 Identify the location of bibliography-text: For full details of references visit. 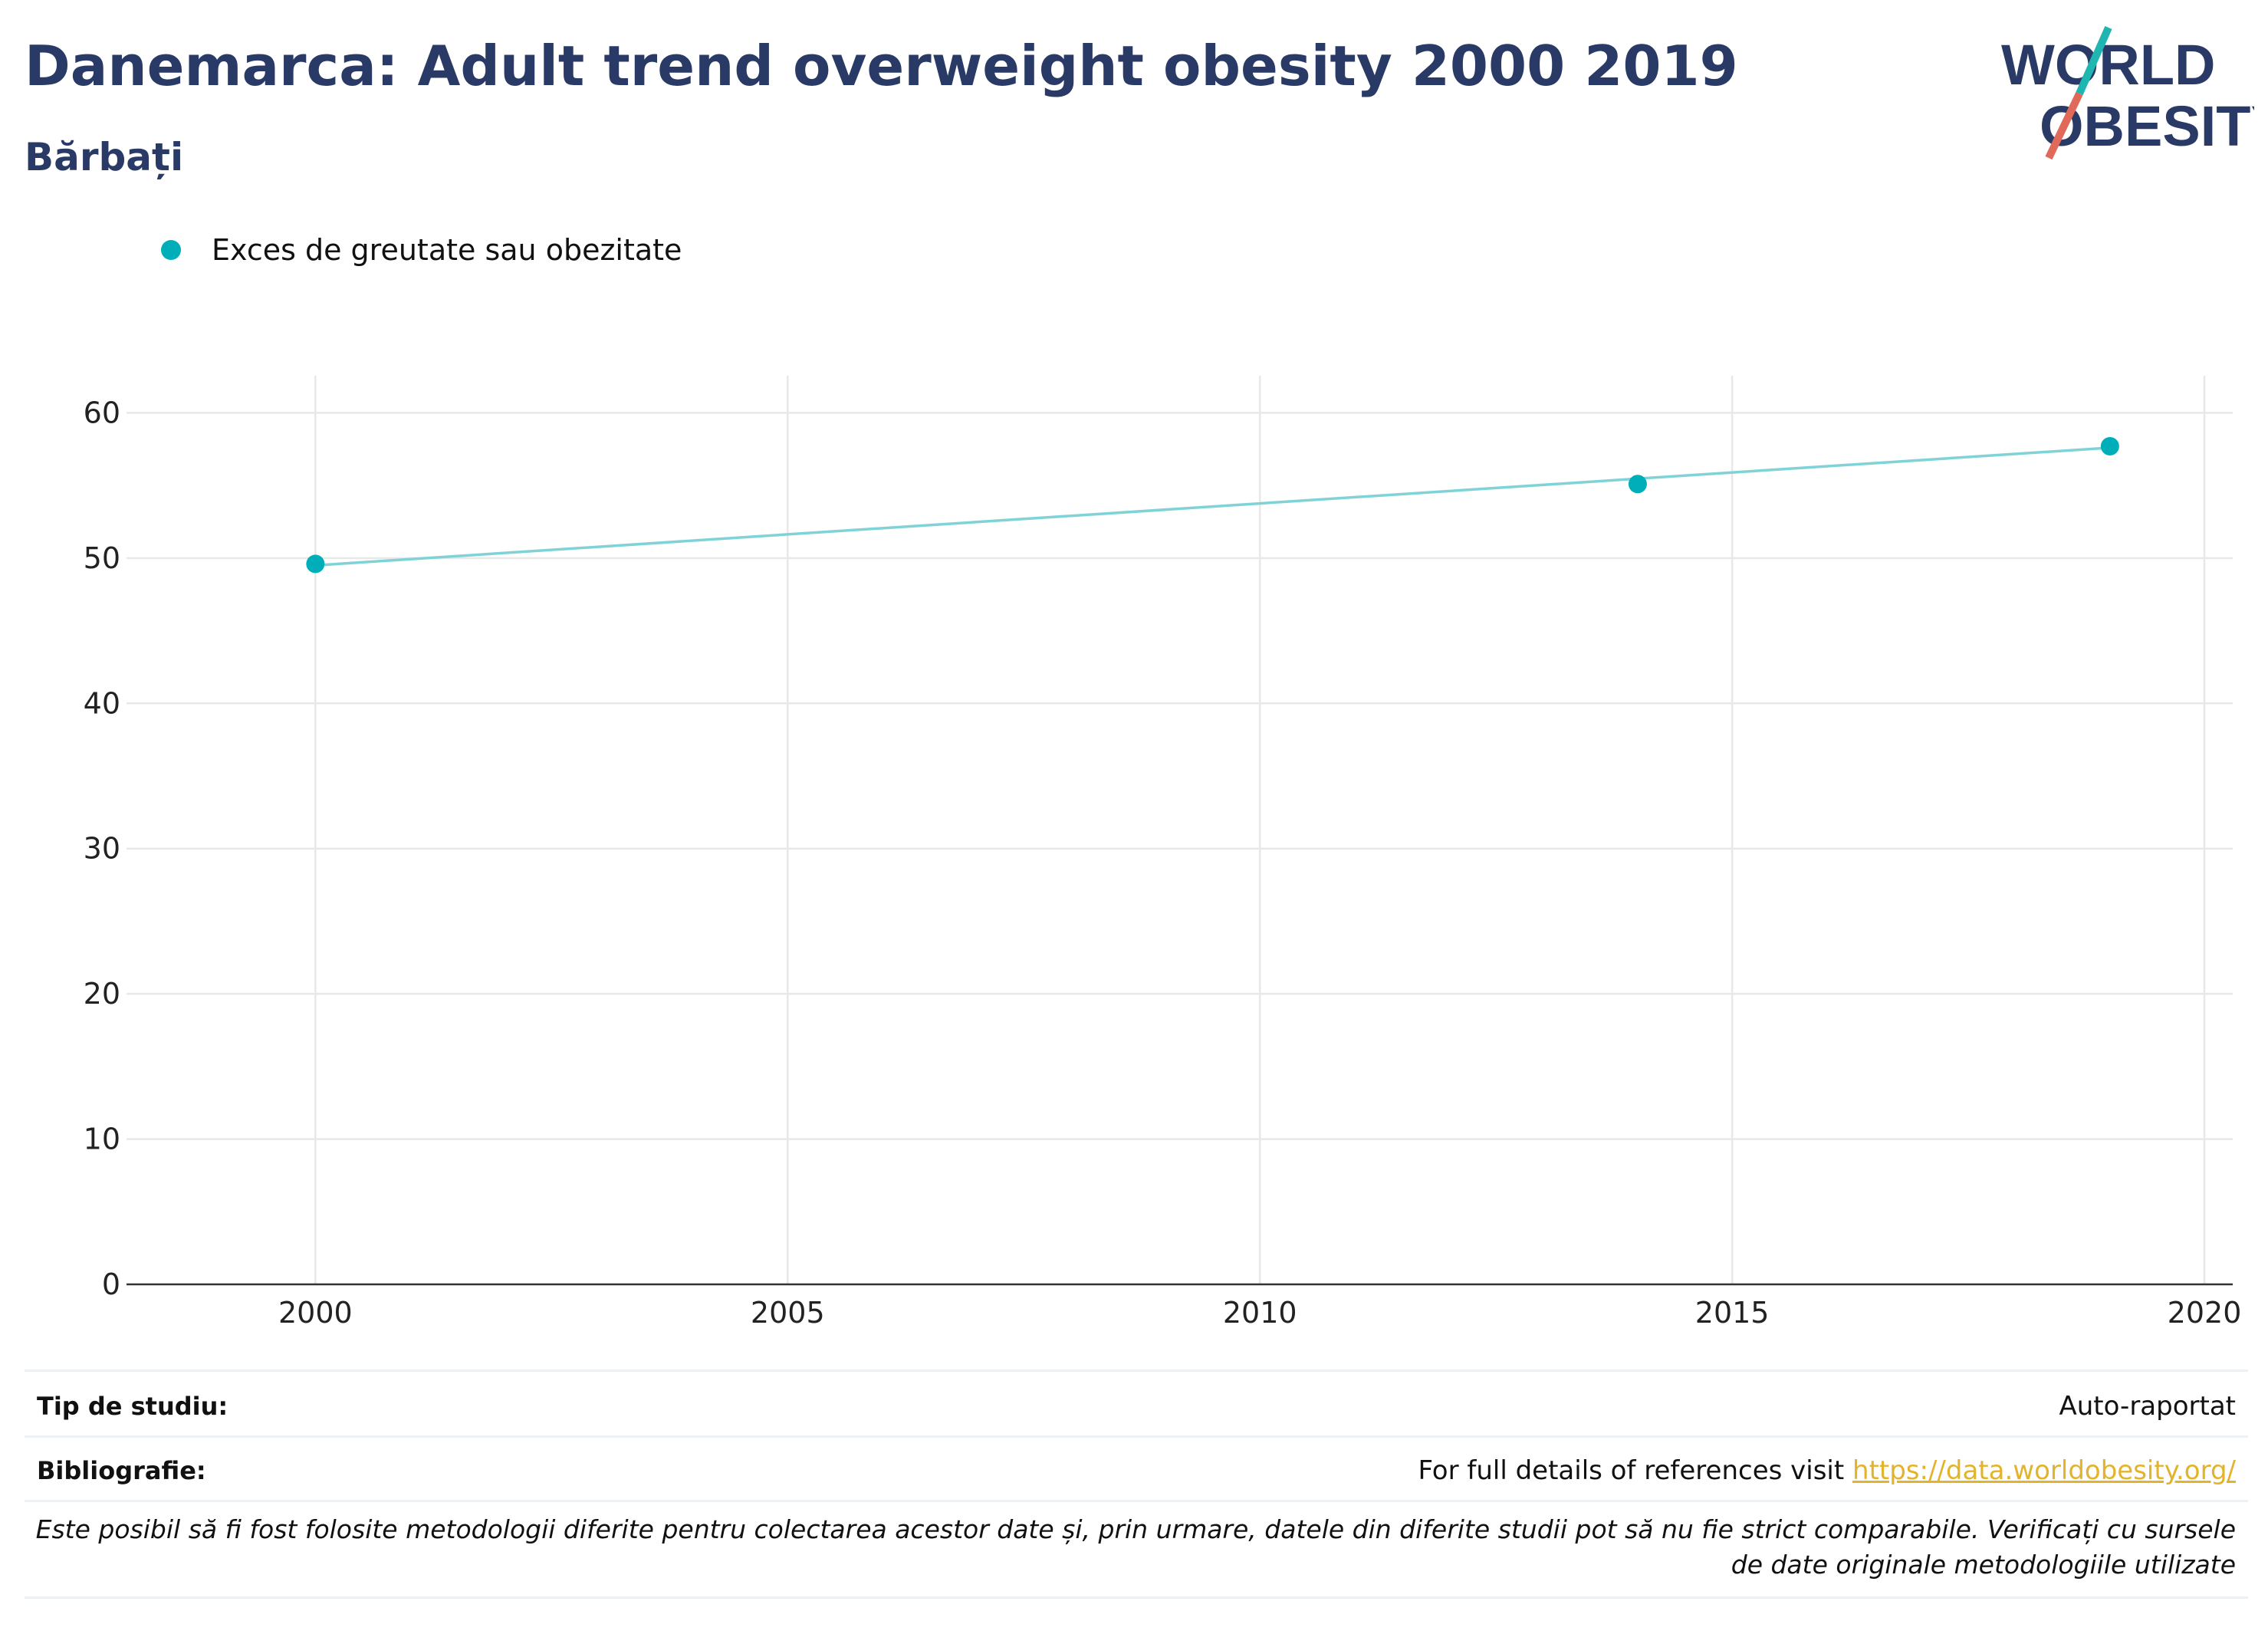
(1631, 1471).